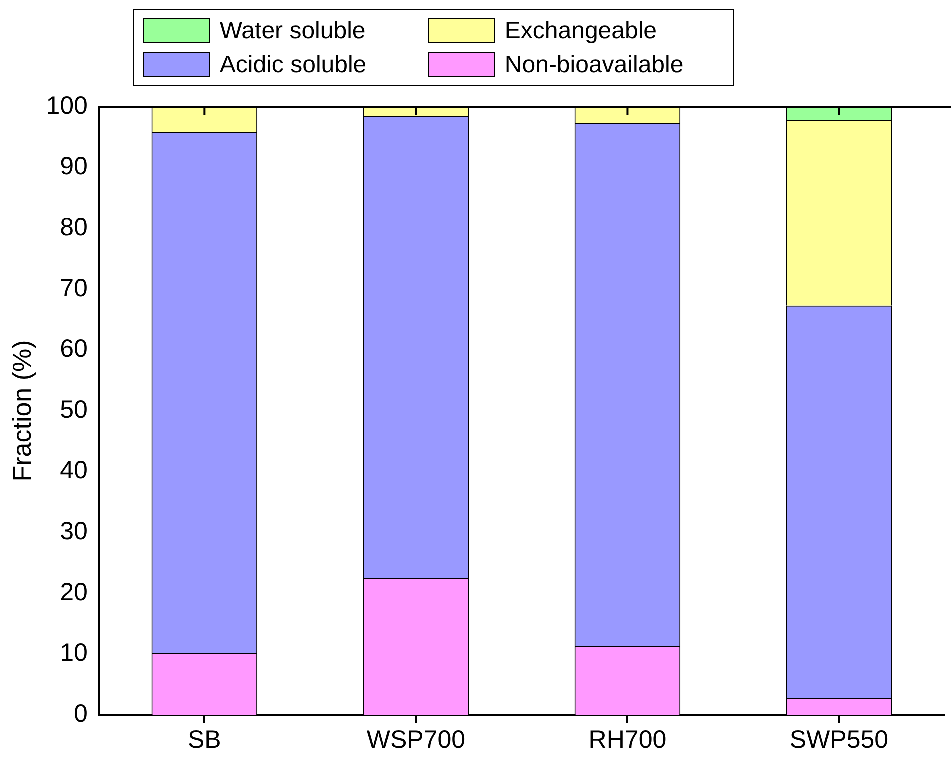 The width and height of the screenshot is (951, 763). What do you see at coordinates (67, 106) in the screenshot?
I see `y-tick-label: 100` at bounding box center [67, 106].